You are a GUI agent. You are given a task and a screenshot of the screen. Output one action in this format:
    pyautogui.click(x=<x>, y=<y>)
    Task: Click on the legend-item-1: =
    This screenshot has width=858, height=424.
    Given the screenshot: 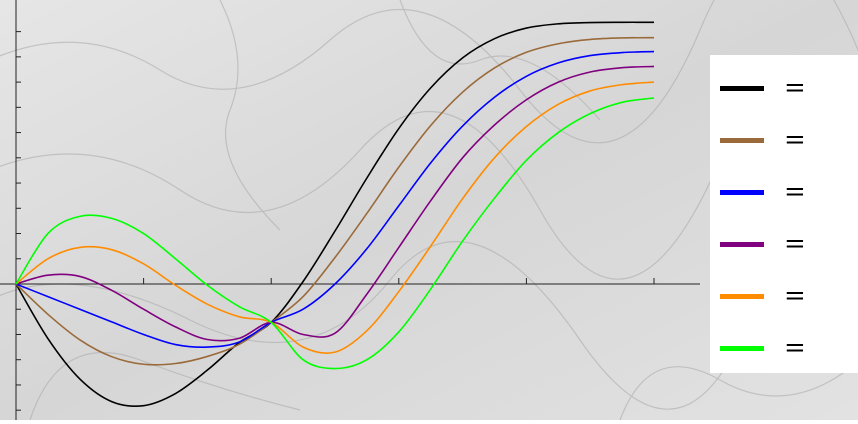 What is the action you would take?
    pyautogui.click(x=784, y=88)
    